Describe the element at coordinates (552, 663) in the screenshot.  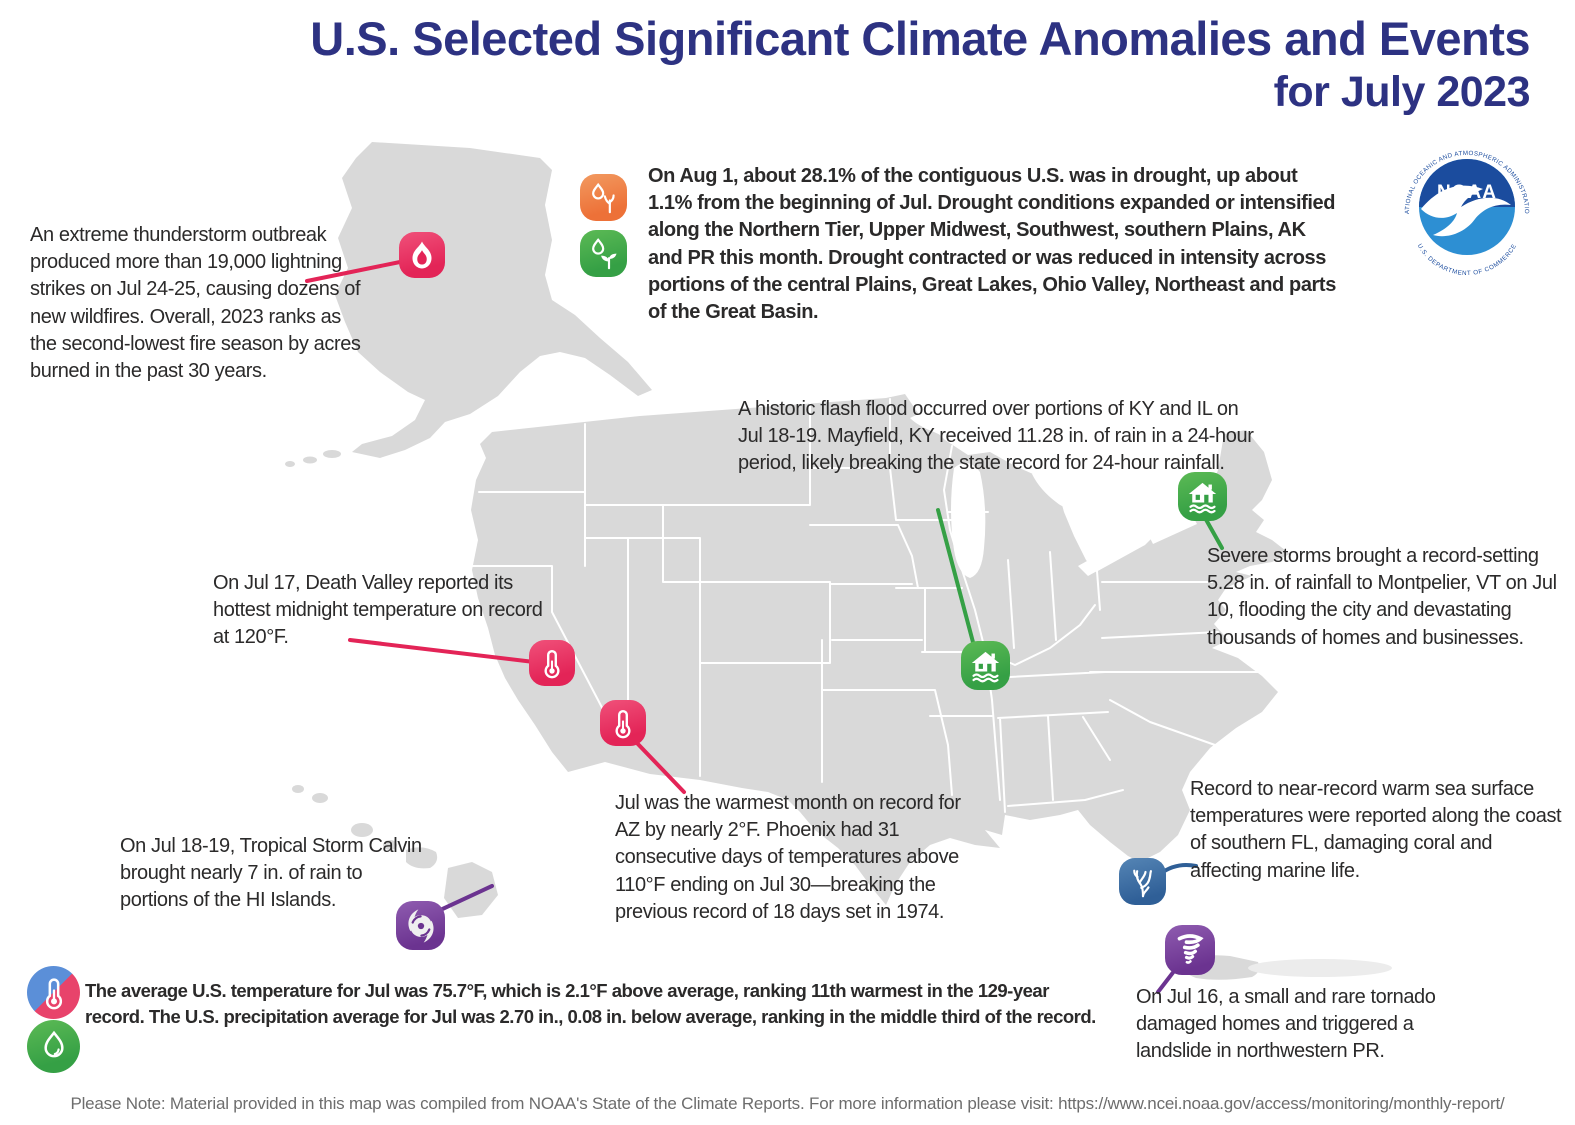
I see `death-valley-thermometer-icon` at that location.